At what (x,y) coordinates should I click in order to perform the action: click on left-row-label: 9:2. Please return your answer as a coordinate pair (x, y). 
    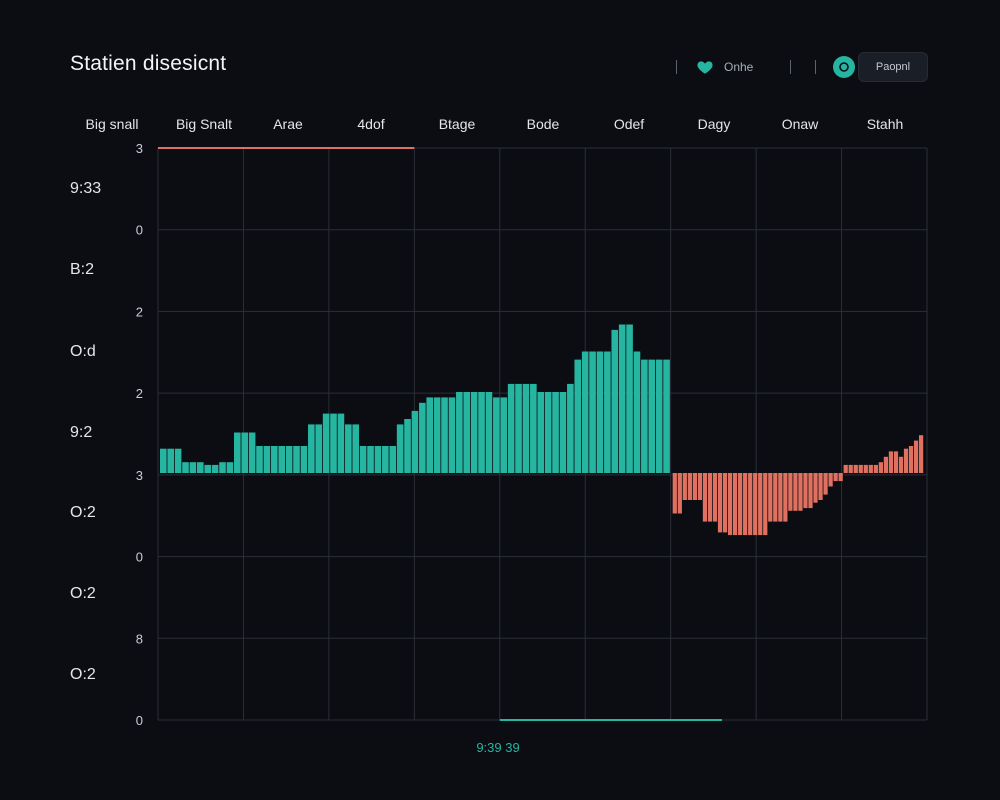
    Looking at the image, I should click on (81, 432).